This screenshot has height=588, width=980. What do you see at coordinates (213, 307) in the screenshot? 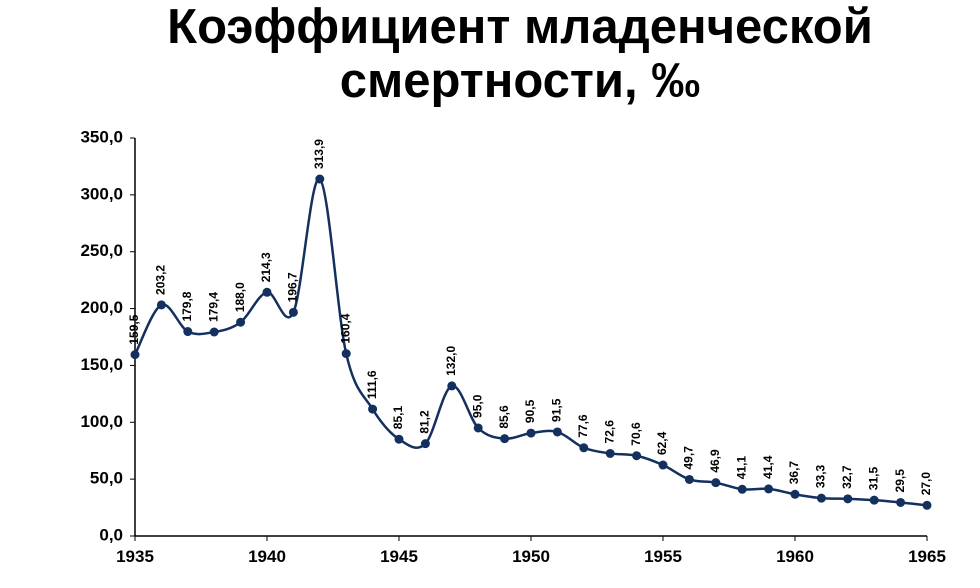
I see `value-label: 179,4` at bounding box center [213, 307].